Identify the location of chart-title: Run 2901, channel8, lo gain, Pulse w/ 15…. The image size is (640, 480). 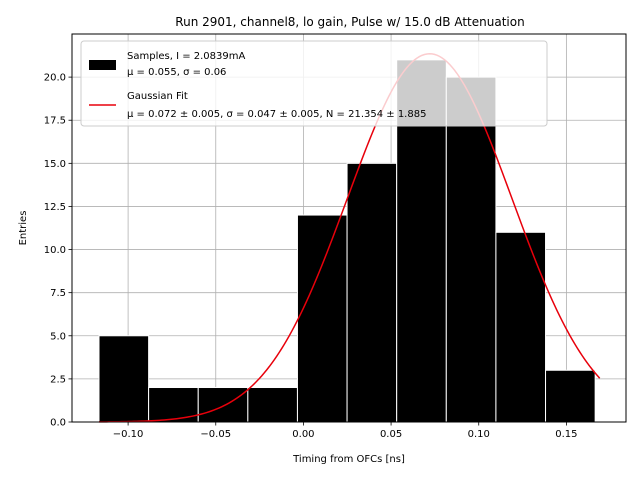
(349, 22).